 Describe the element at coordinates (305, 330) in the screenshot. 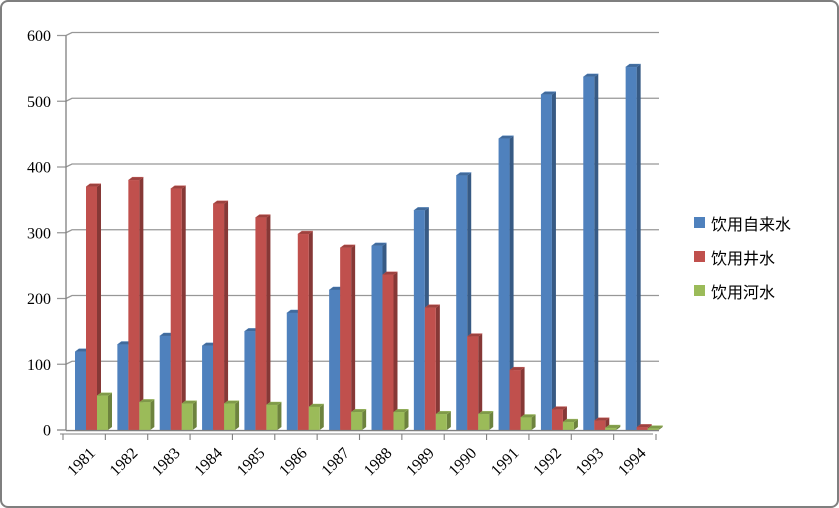

I see `bar-well-1986` at that location.